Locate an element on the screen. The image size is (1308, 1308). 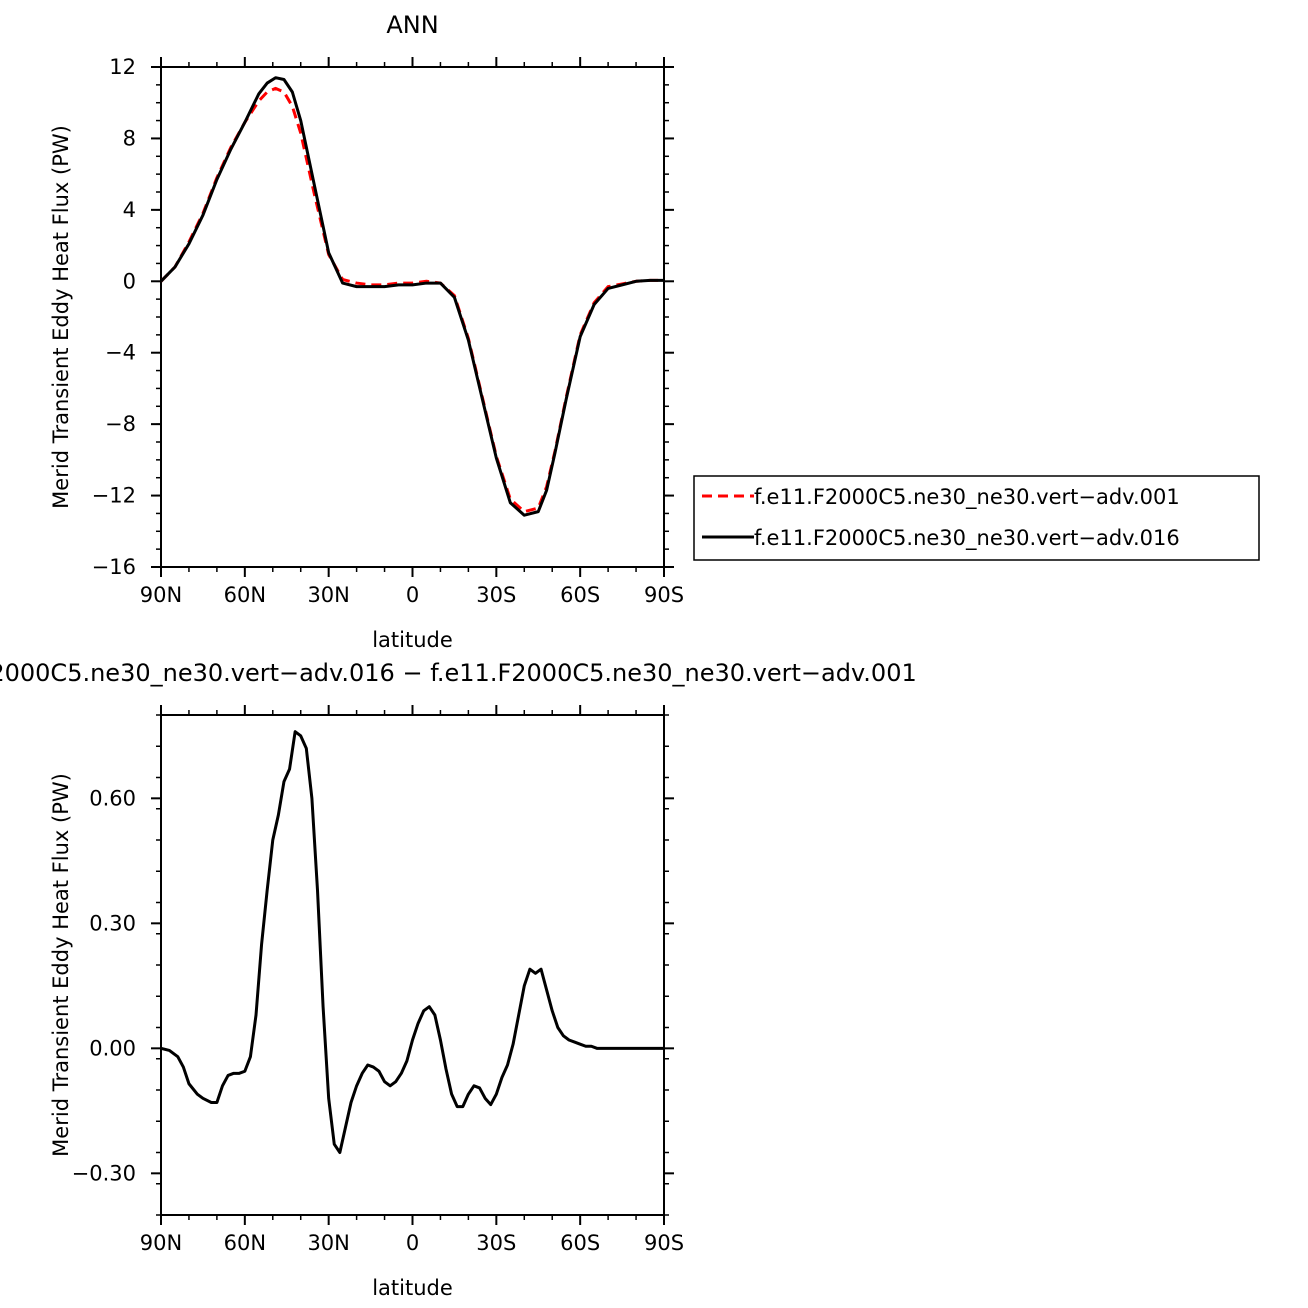
legend-label-1: f.e11.F2000C5.ne30_ne30.vert−adv.001 is located at coordinates (967, 497).